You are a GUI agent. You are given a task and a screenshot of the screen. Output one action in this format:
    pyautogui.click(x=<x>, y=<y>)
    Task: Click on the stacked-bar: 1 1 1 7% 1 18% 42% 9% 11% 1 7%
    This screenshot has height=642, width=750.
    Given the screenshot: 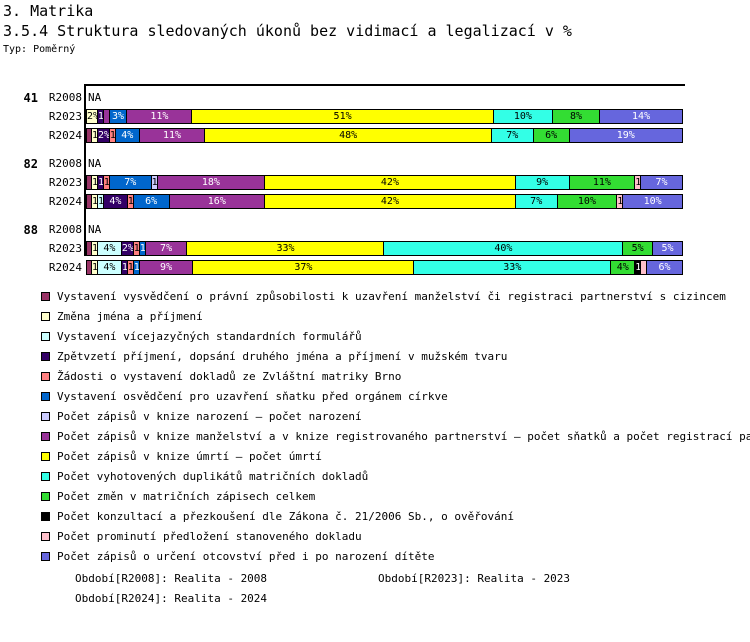 What is the action you would take?
    pyautogui.click(x=384, y=182)
    